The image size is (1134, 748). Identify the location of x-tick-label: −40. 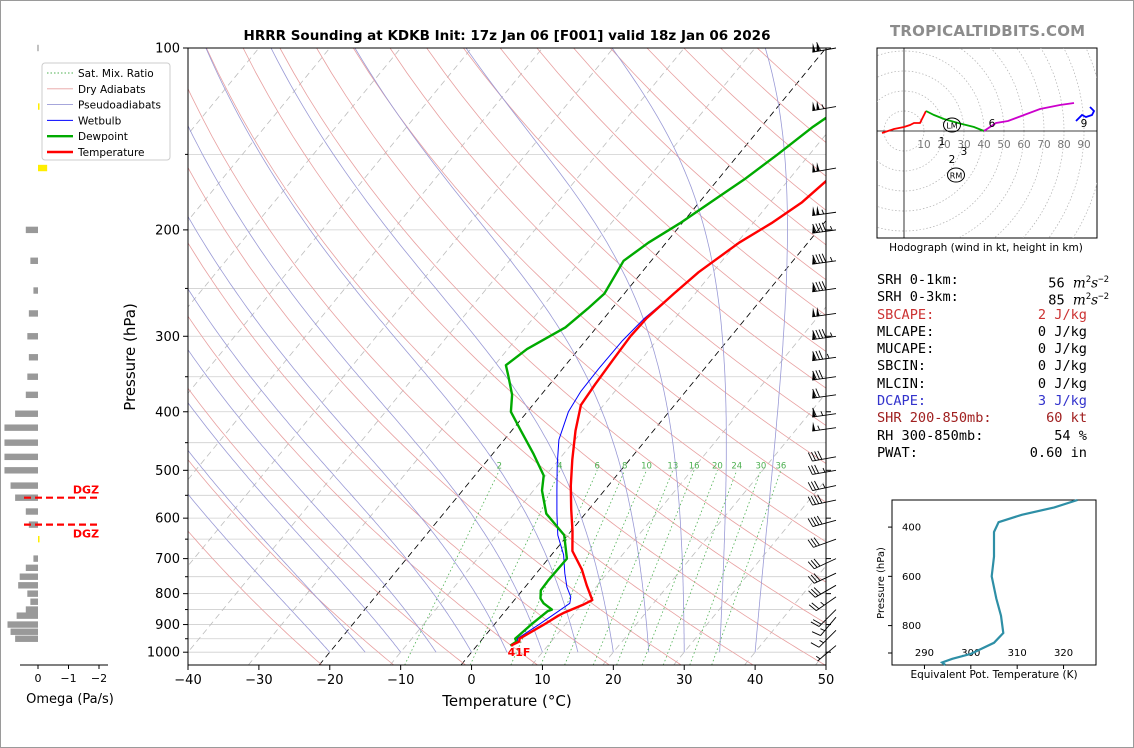
(187, 680).